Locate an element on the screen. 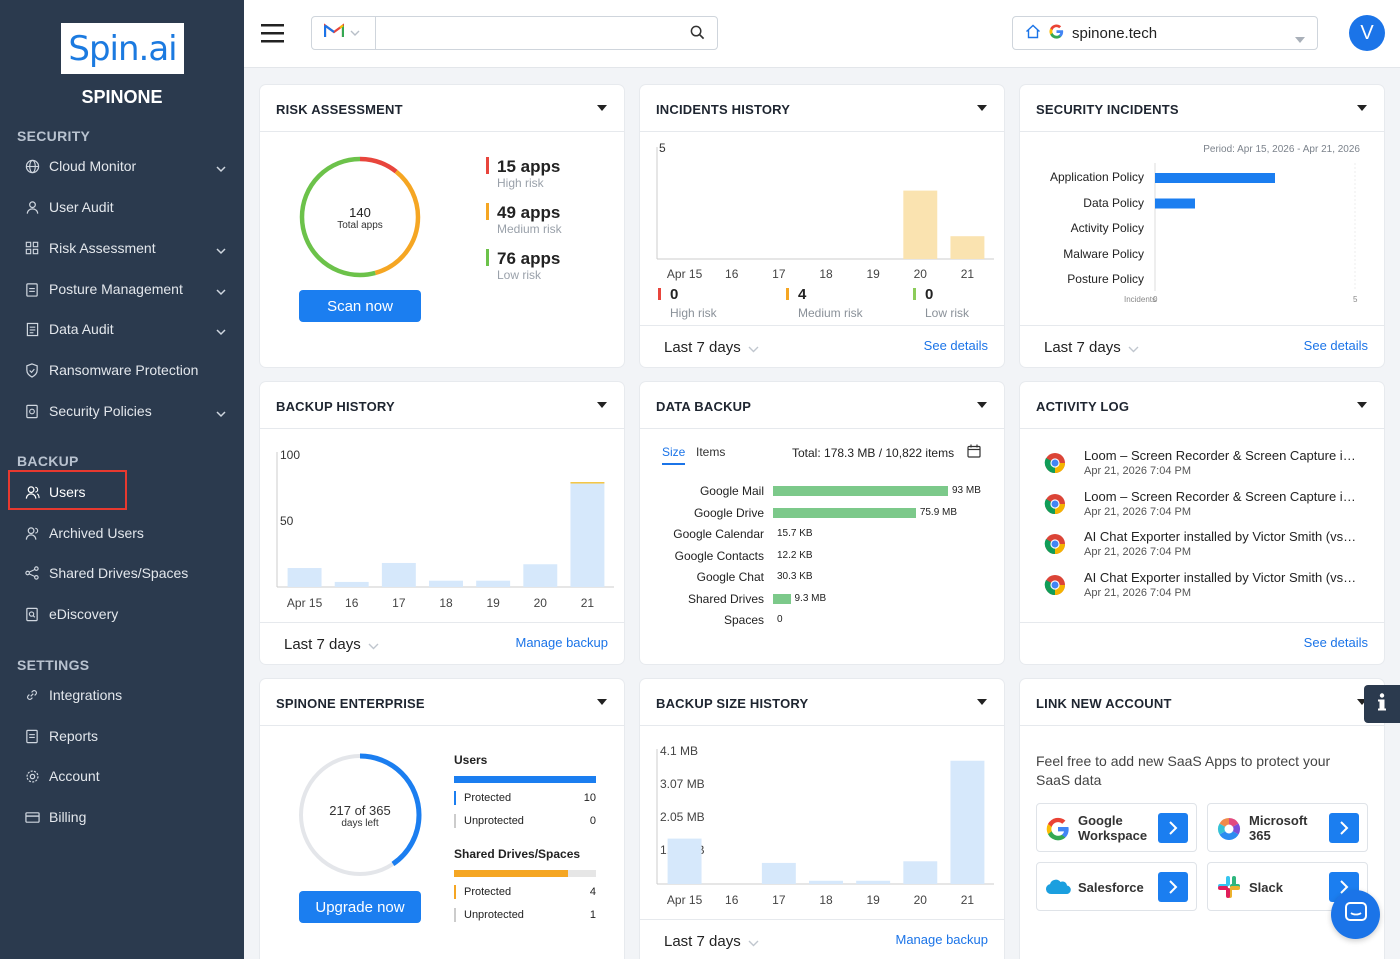 Image resolution: width=1400 pixels, height=959 pixels. calendar-icon is located at coordinates (974, 453).